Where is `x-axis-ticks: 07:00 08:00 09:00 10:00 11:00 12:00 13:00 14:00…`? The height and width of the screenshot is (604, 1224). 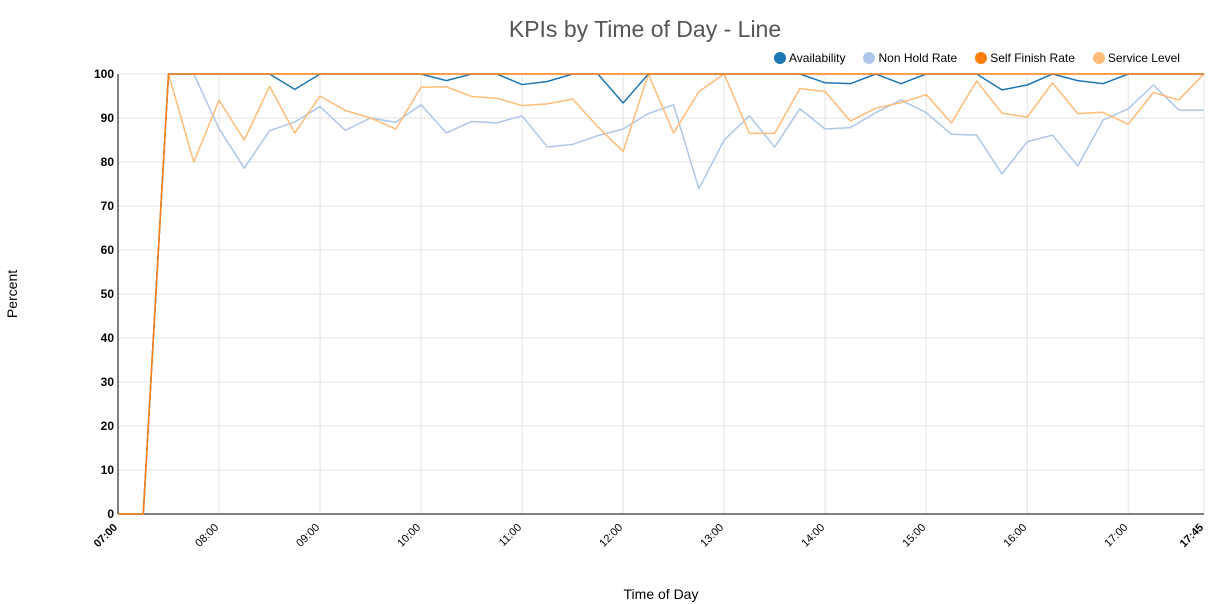
x-axis-ticks: 07:00 08:00 09:00 10:00 11:00 12:00 13:00 14:00… is located at coordinates (649, 536).